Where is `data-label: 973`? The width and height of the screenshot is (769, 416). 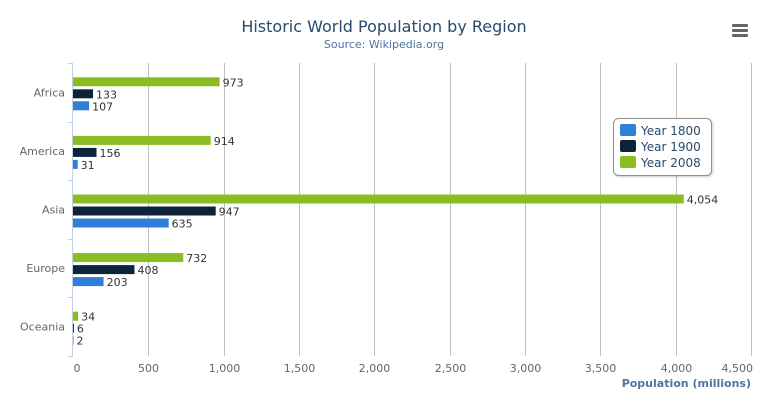 data-label: 973 is located at coordinates (233, 82).